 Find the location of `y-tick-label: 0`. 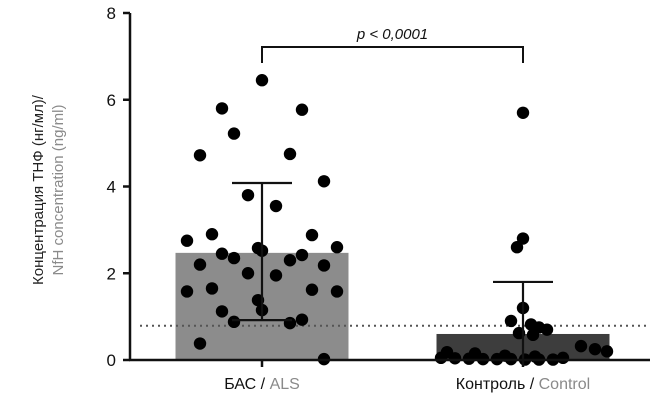

y-tick-label: 0 is located at coordinates (111, 360).